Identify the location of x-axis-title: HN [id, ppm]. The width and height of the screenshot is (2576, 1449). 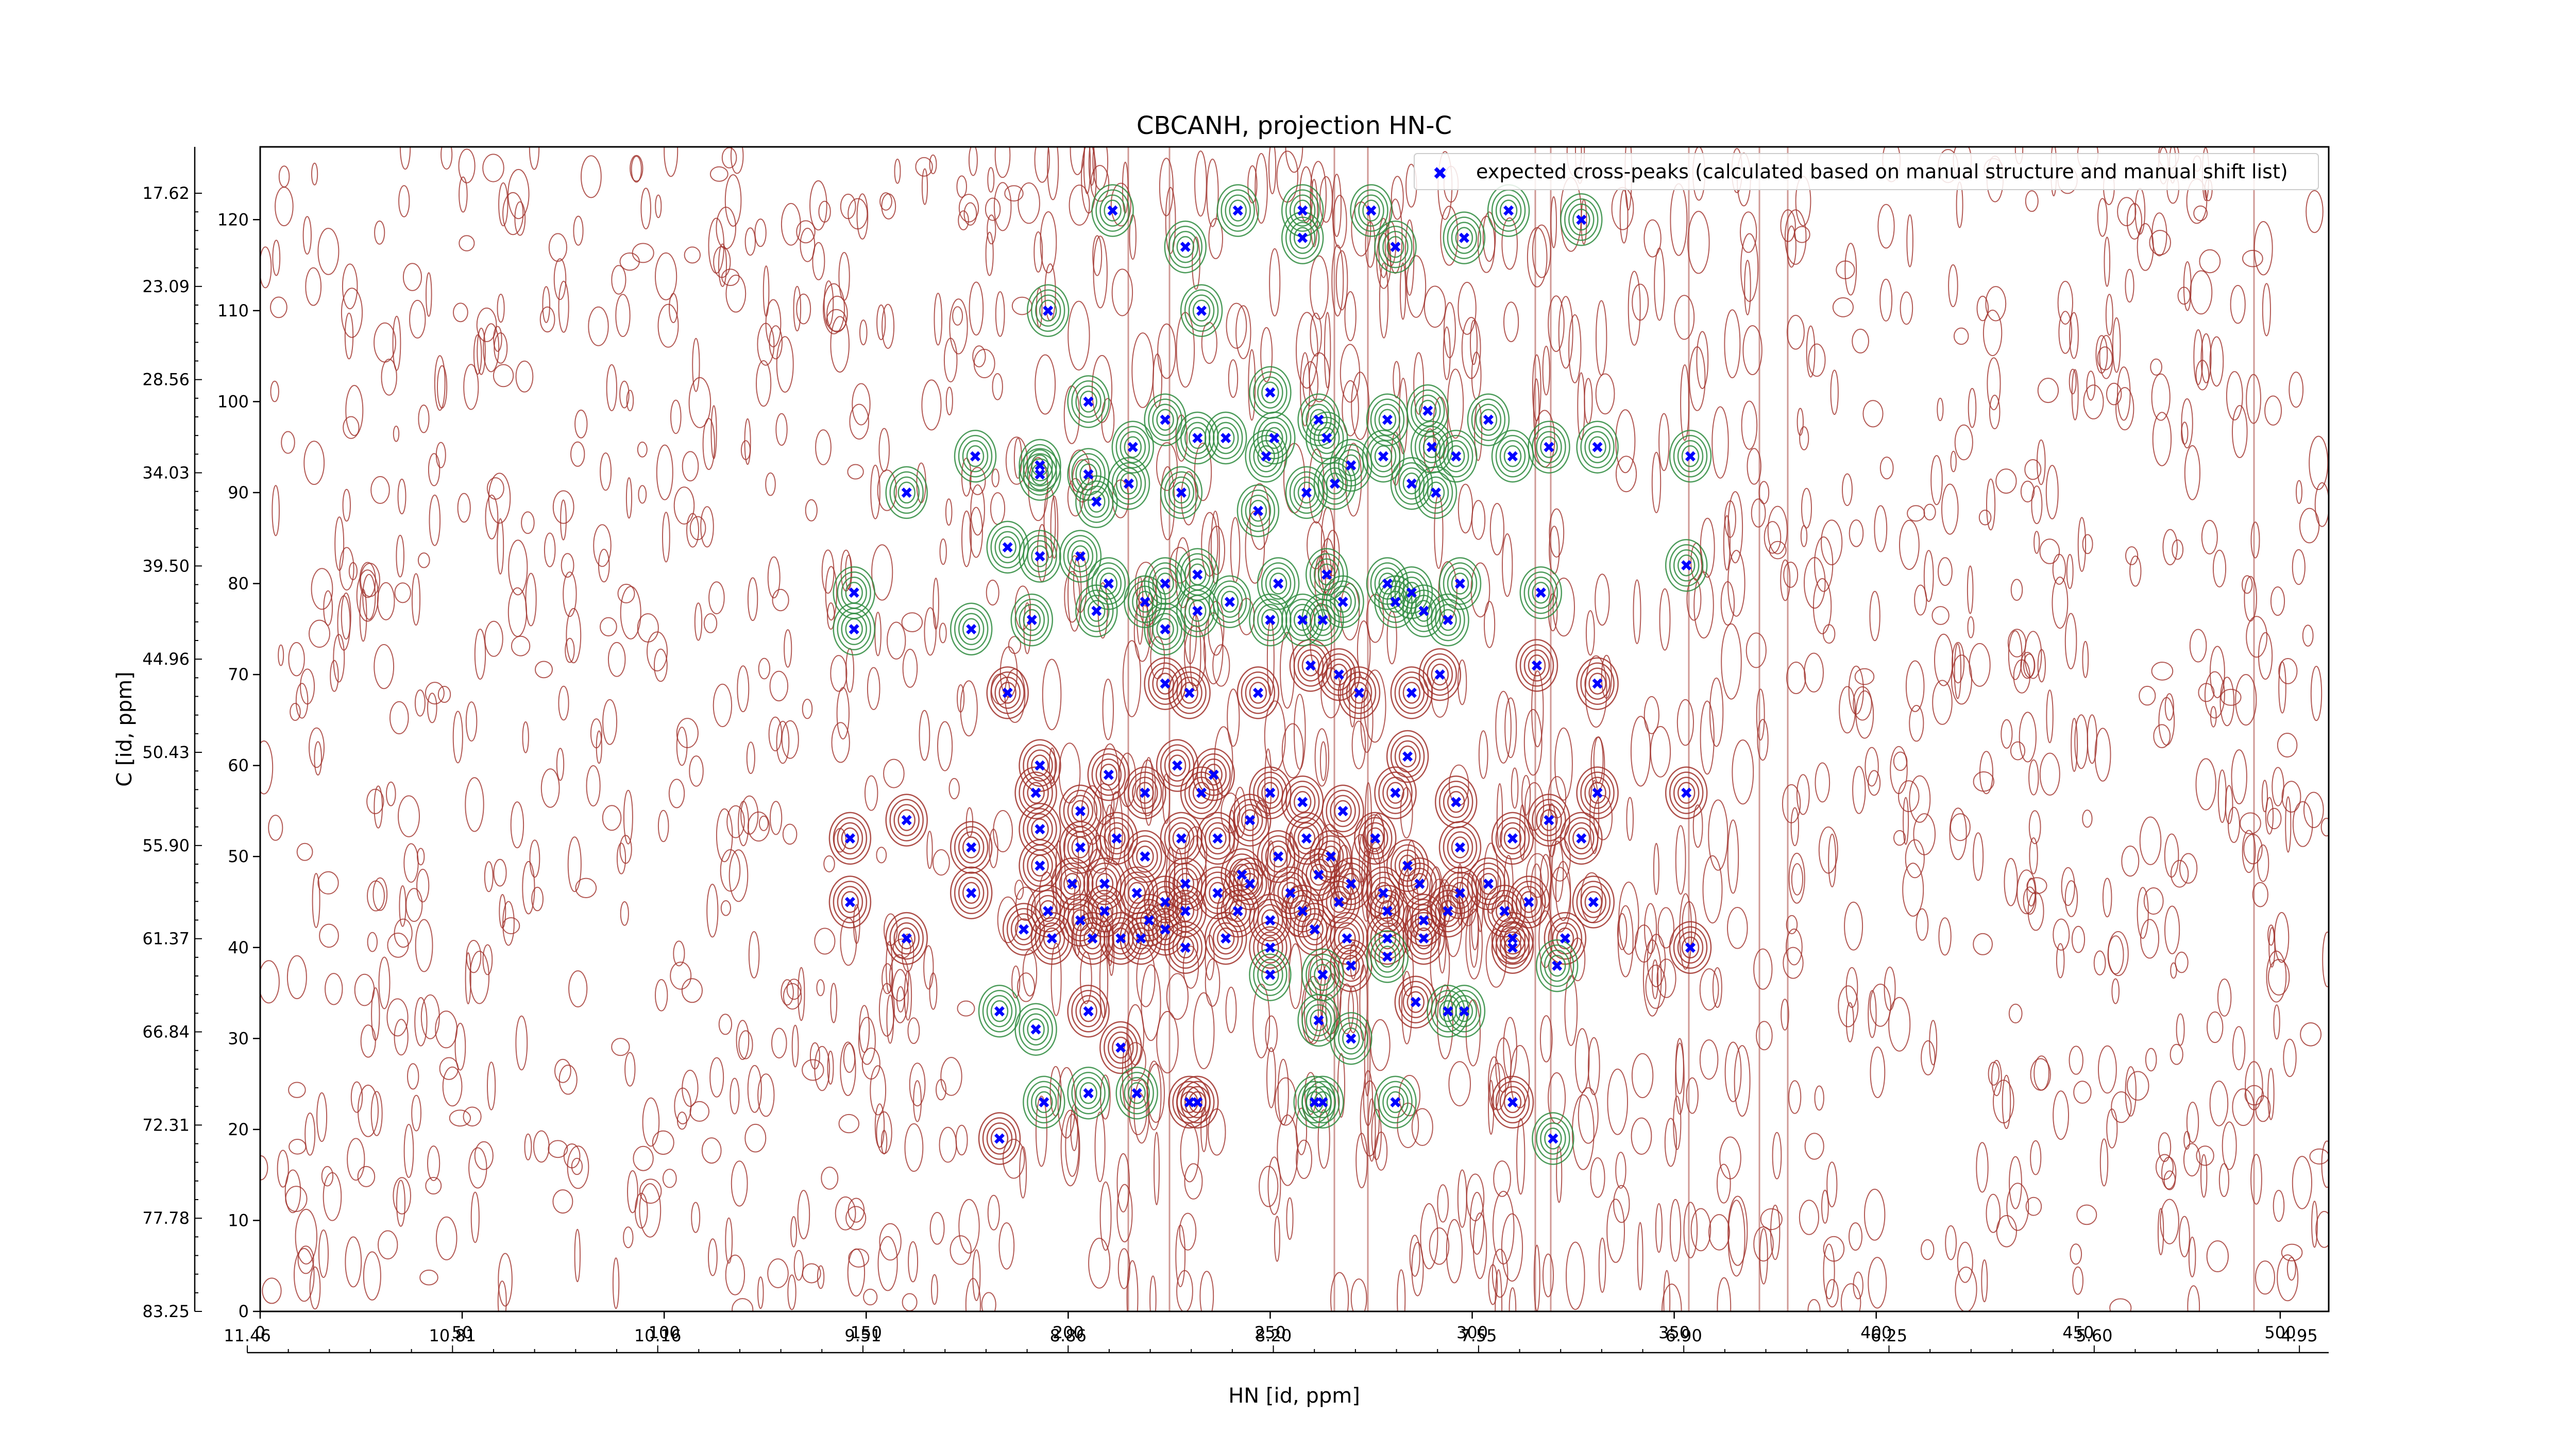
(1294, 1396).